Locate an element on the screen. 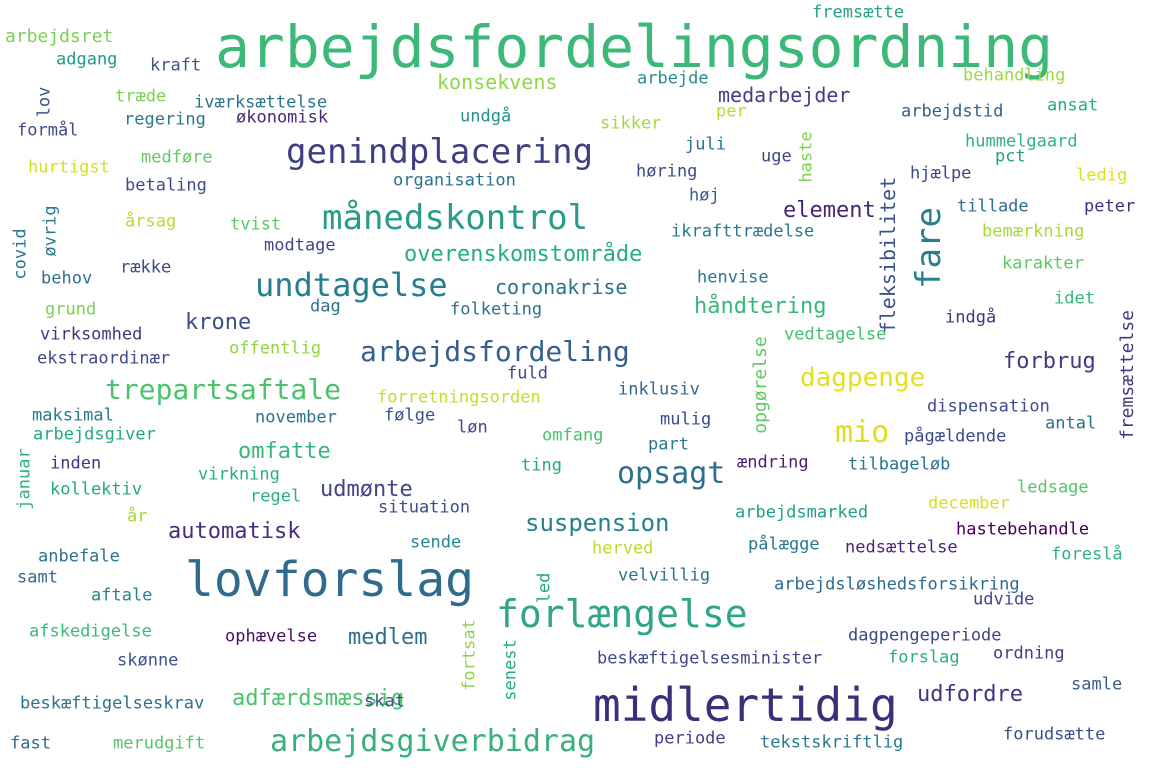 The image size is (1155, 770). word-83: ekstraordinær is located at coordinates (104, 358).